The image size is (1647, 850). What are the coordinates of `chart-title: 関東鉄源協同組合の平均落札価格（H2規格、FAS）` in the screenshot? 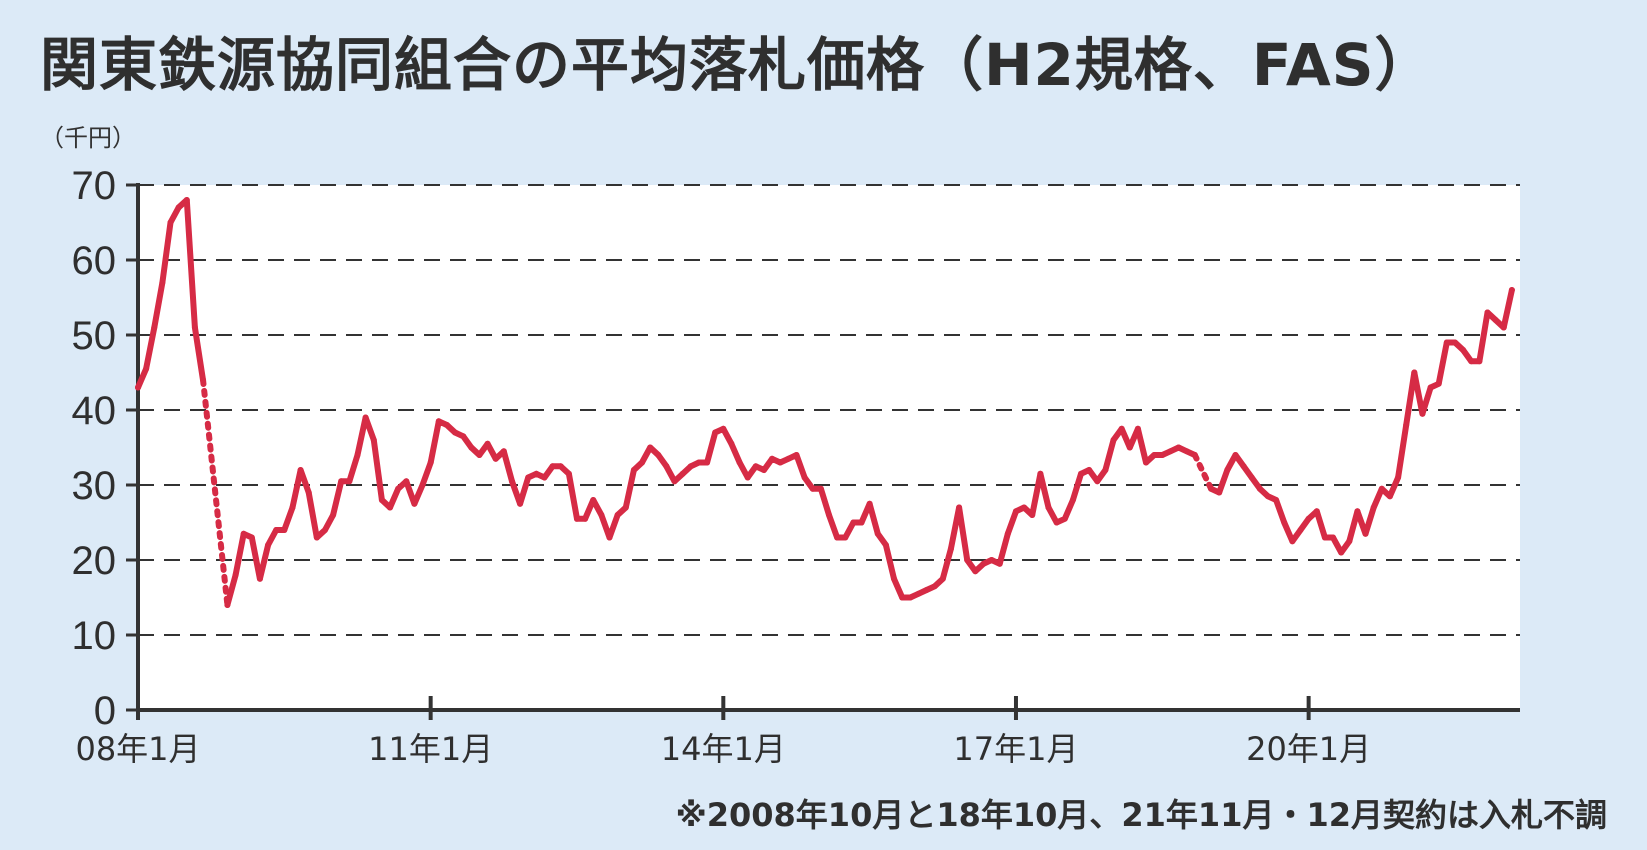 It's located at (737, 65).